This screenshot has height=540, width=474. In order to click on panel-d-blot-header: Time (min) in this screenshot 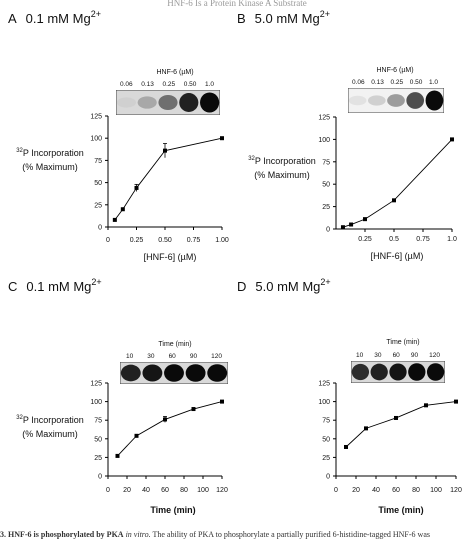, I will do `click(403, 342)`.